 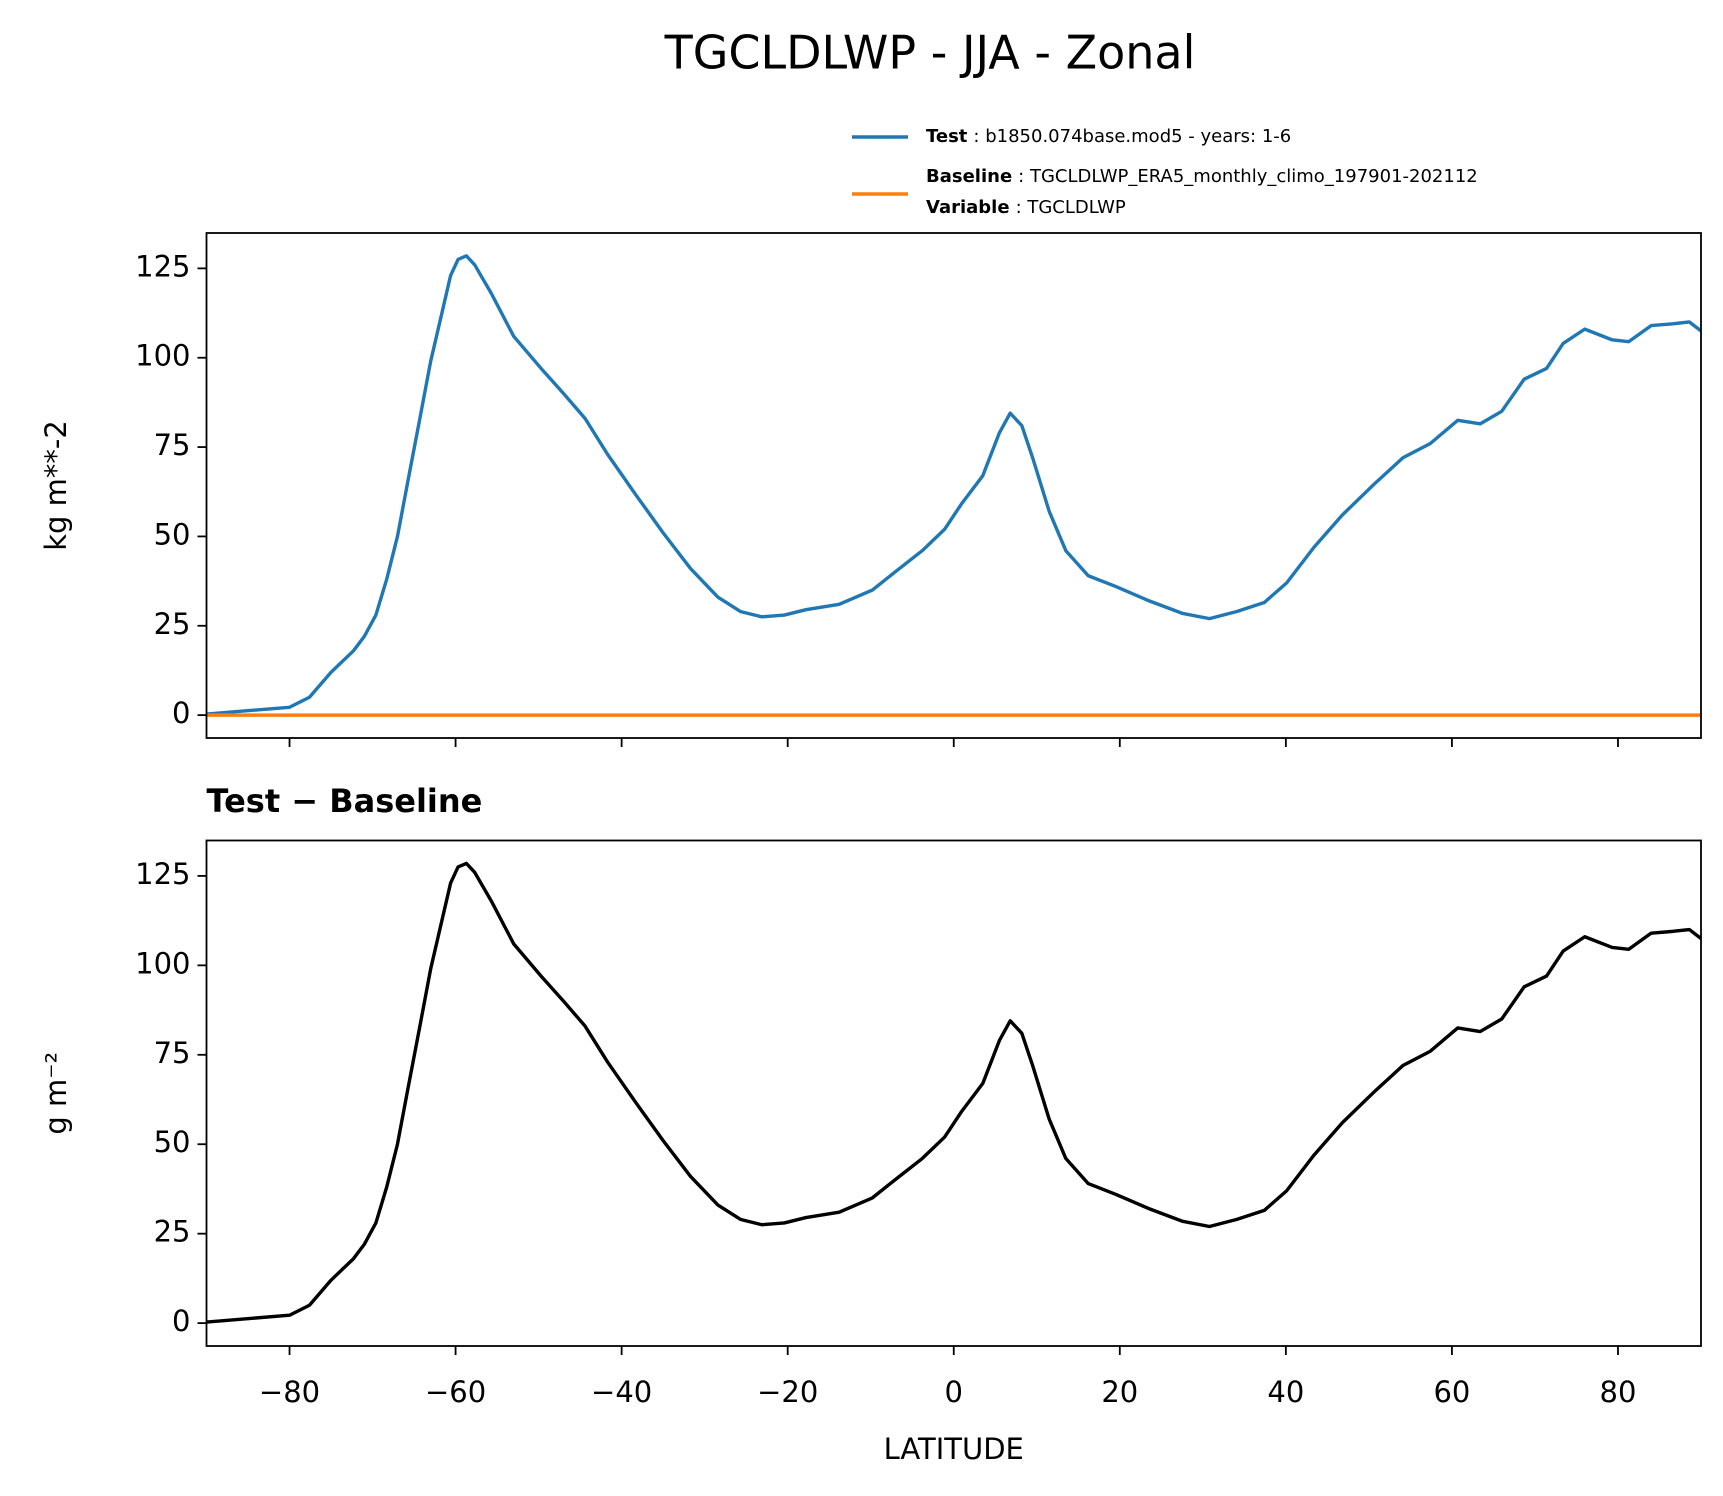 I want to click on legend-name: Test, so click(x=947, y=136).